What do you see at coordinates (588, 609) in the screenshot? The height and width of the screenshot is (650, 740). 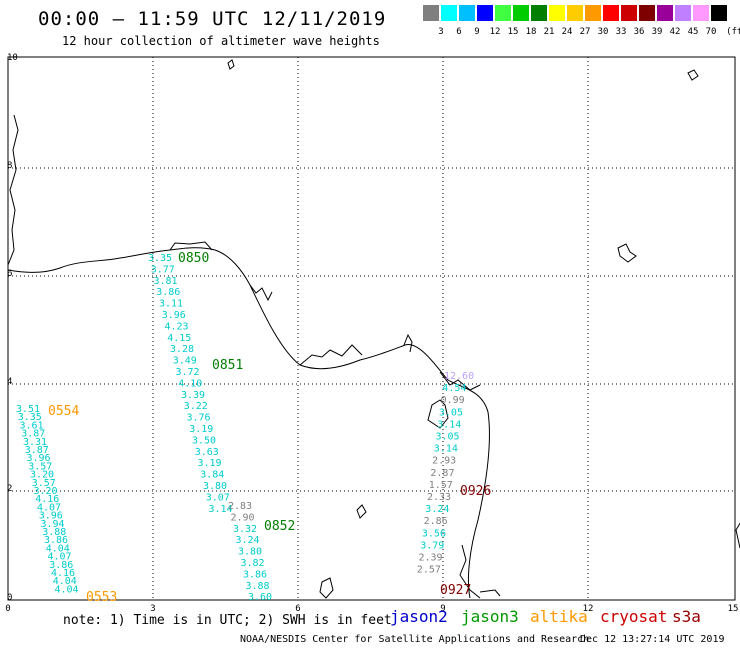 I see `x-tick-label: 12` at bounding box center [588, 609].